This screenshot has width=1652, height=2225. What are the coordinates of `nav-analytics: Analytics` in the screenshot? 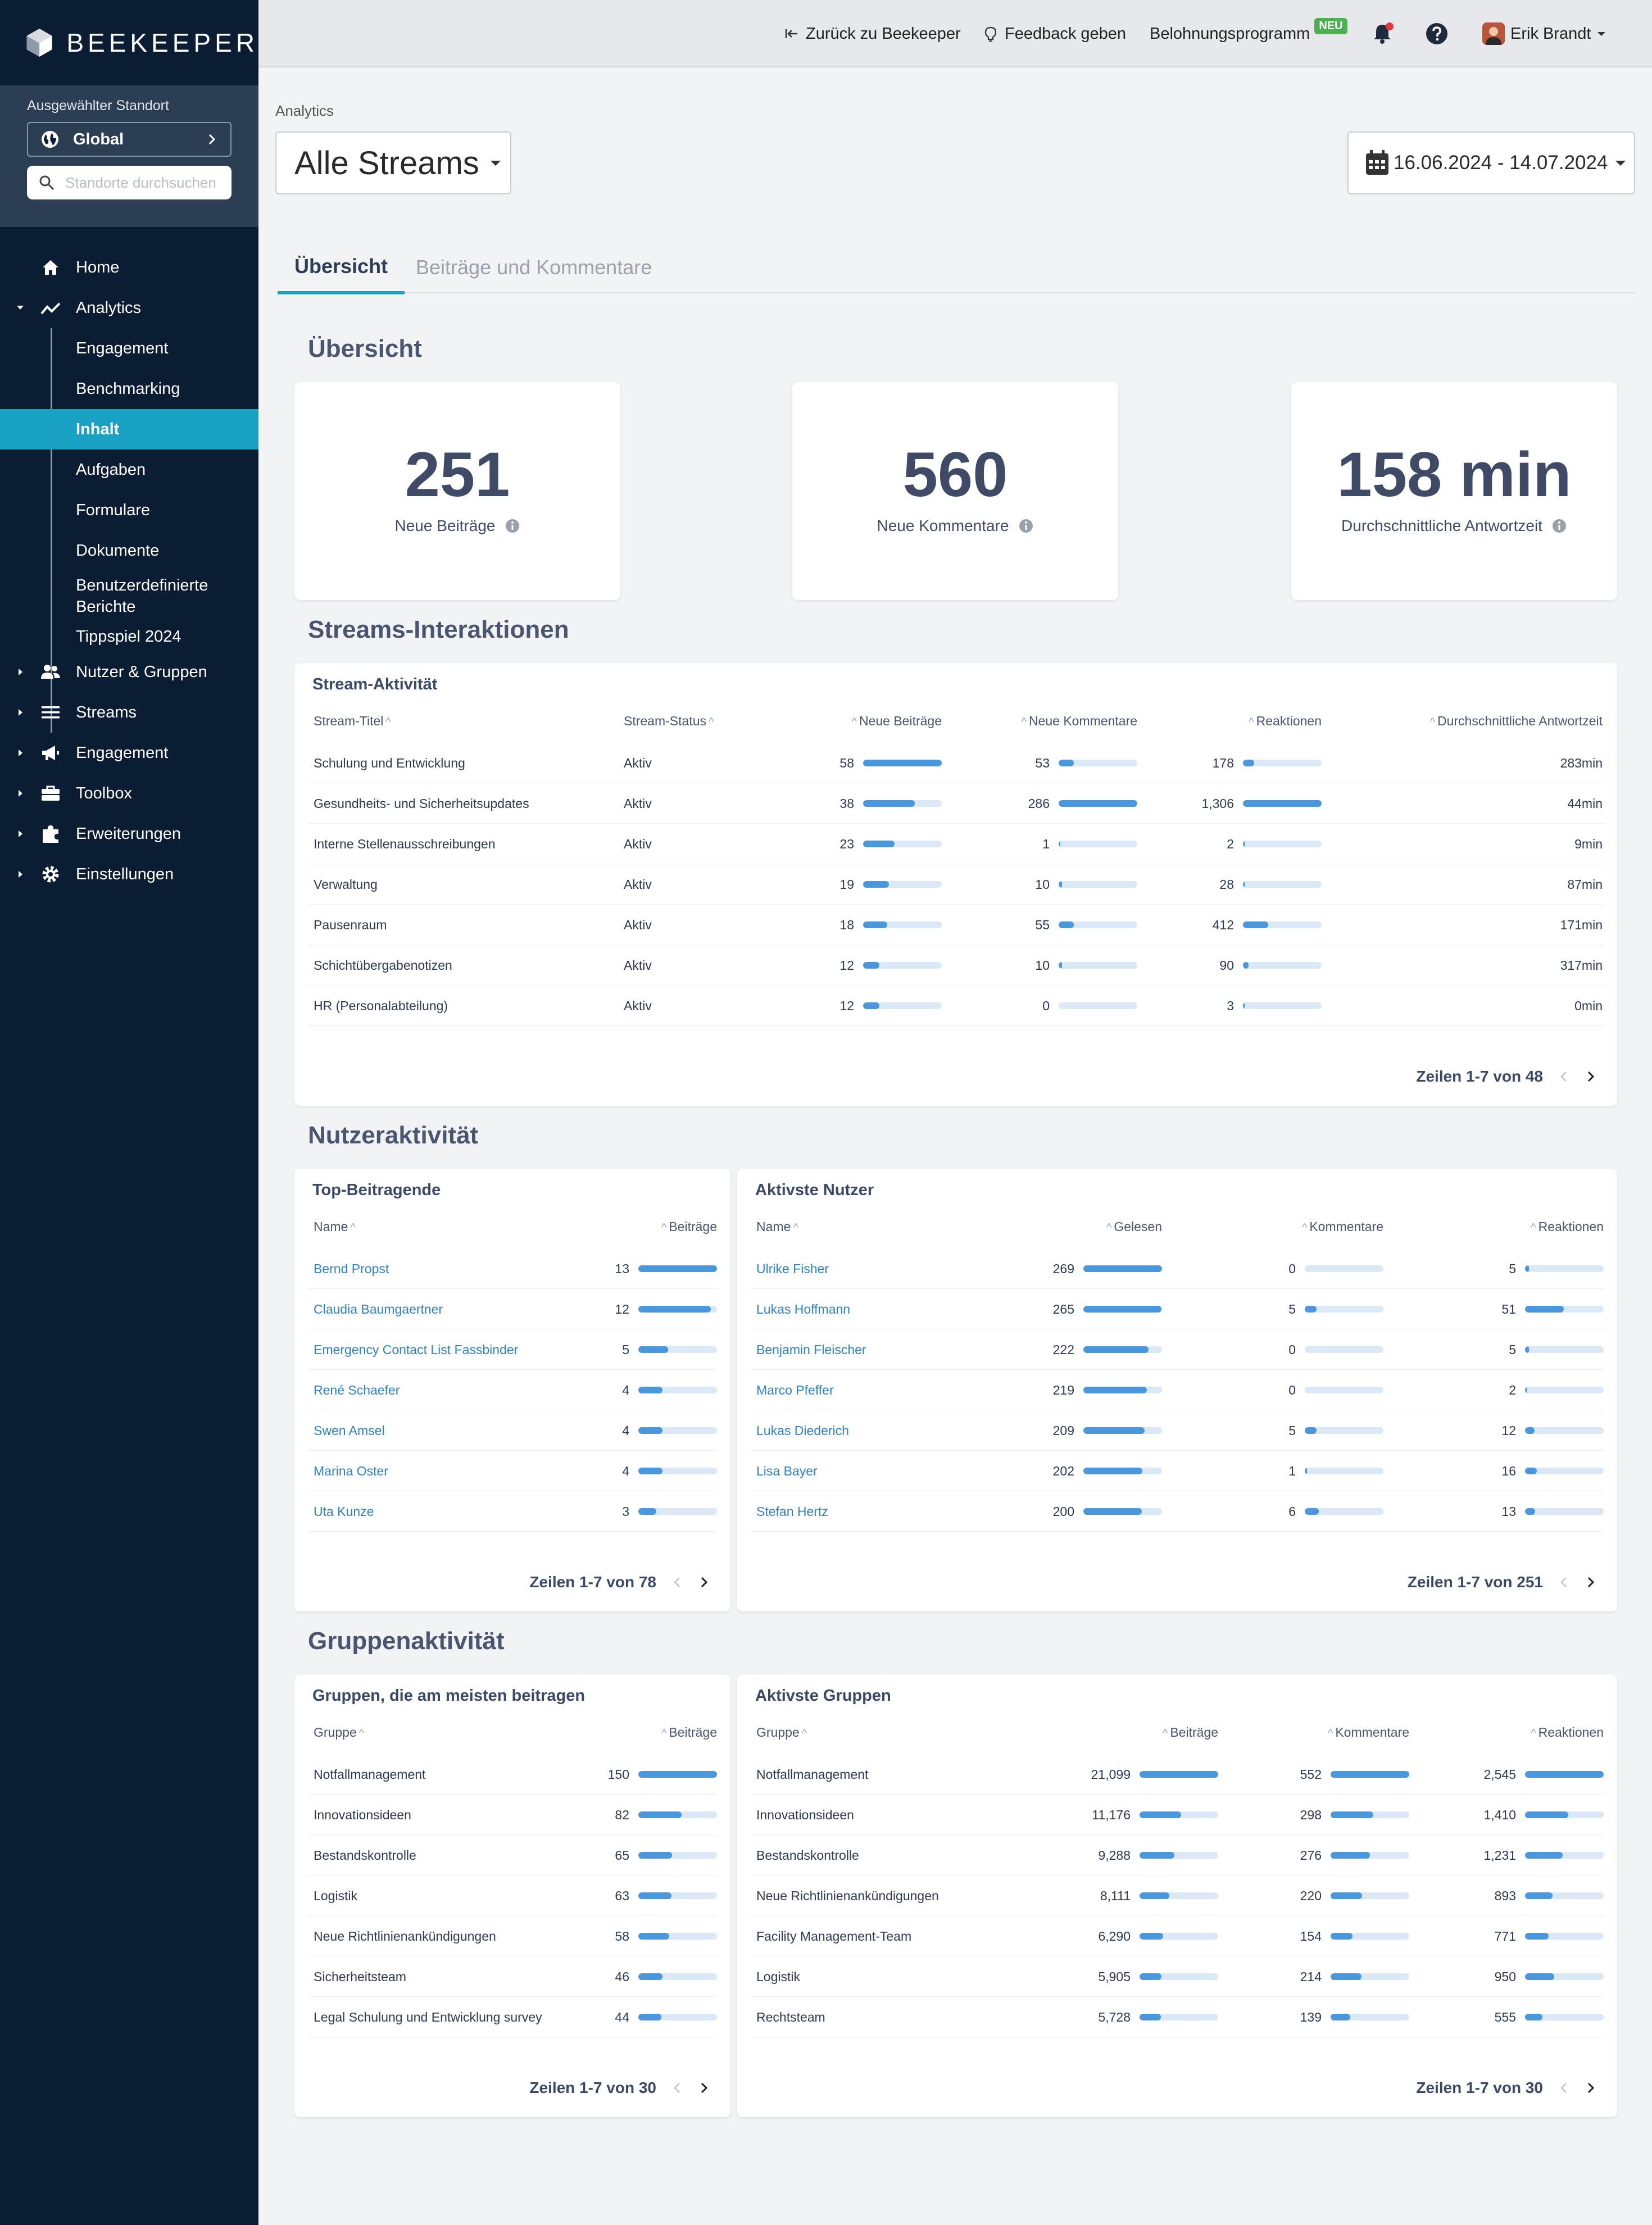 It's located at (129, 308).